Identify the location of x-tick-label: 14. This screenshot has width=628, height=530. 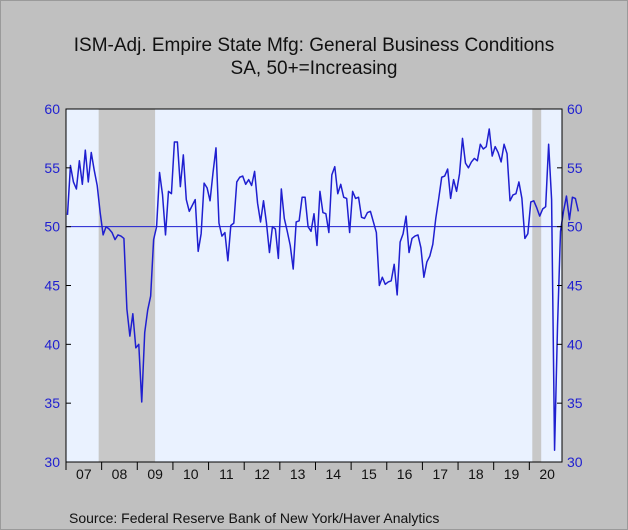
(334, 474).